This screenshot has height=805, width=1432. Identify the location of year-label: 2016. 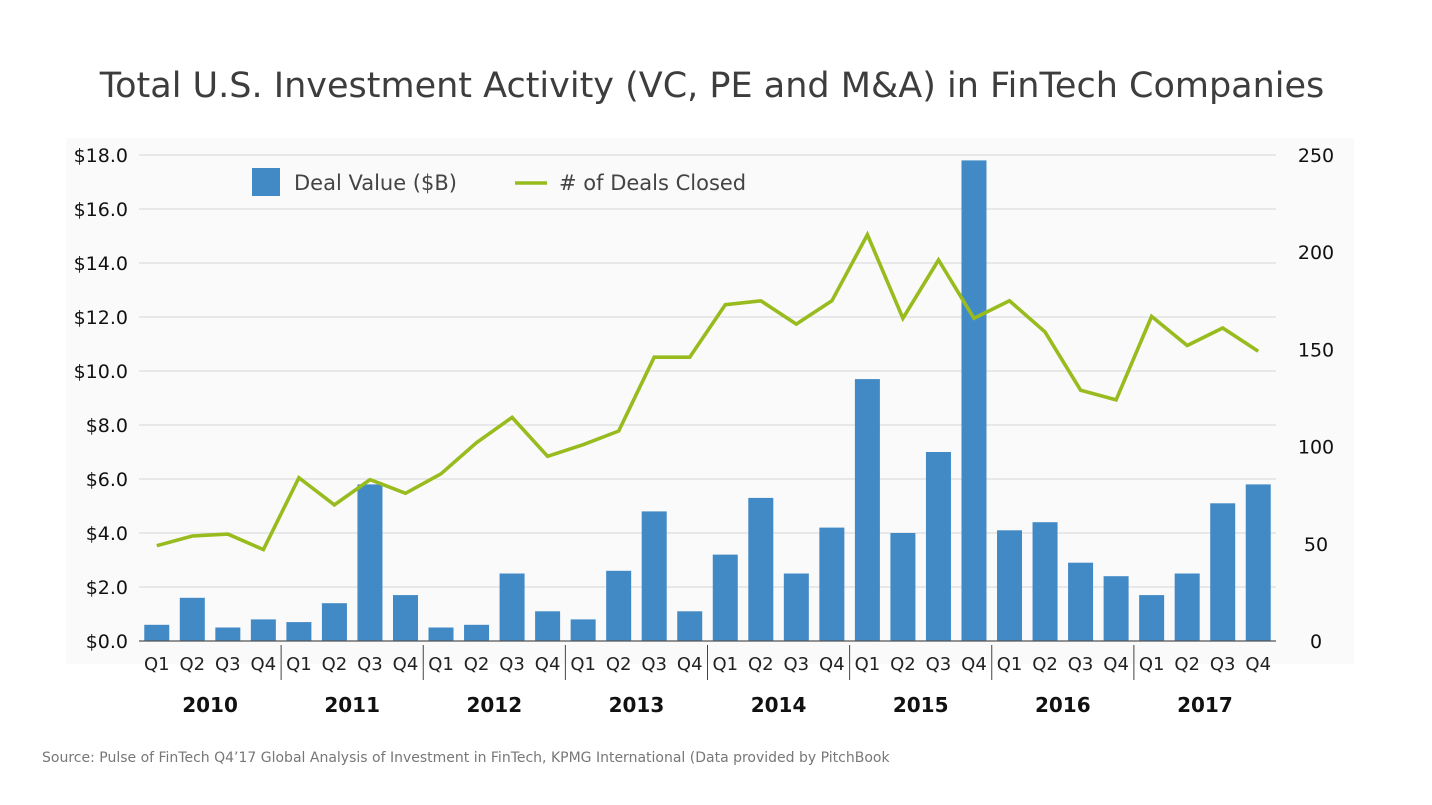
(1063, 705).